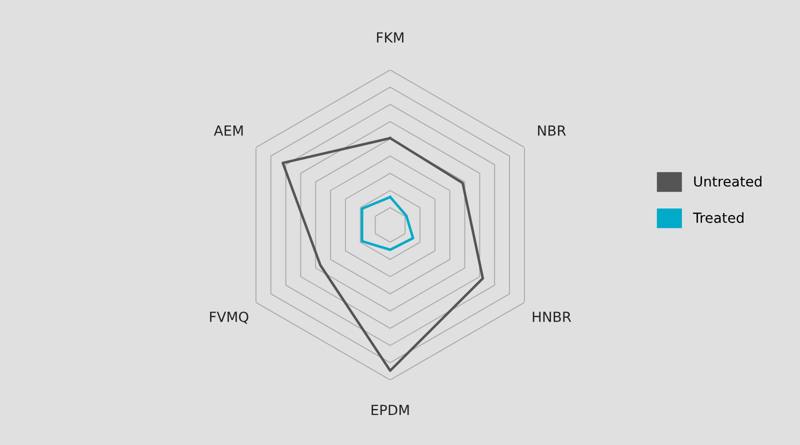 The width and height of the screenshot is (800, 445). I want to click on spoke-label: FKM, so click(390, 37).